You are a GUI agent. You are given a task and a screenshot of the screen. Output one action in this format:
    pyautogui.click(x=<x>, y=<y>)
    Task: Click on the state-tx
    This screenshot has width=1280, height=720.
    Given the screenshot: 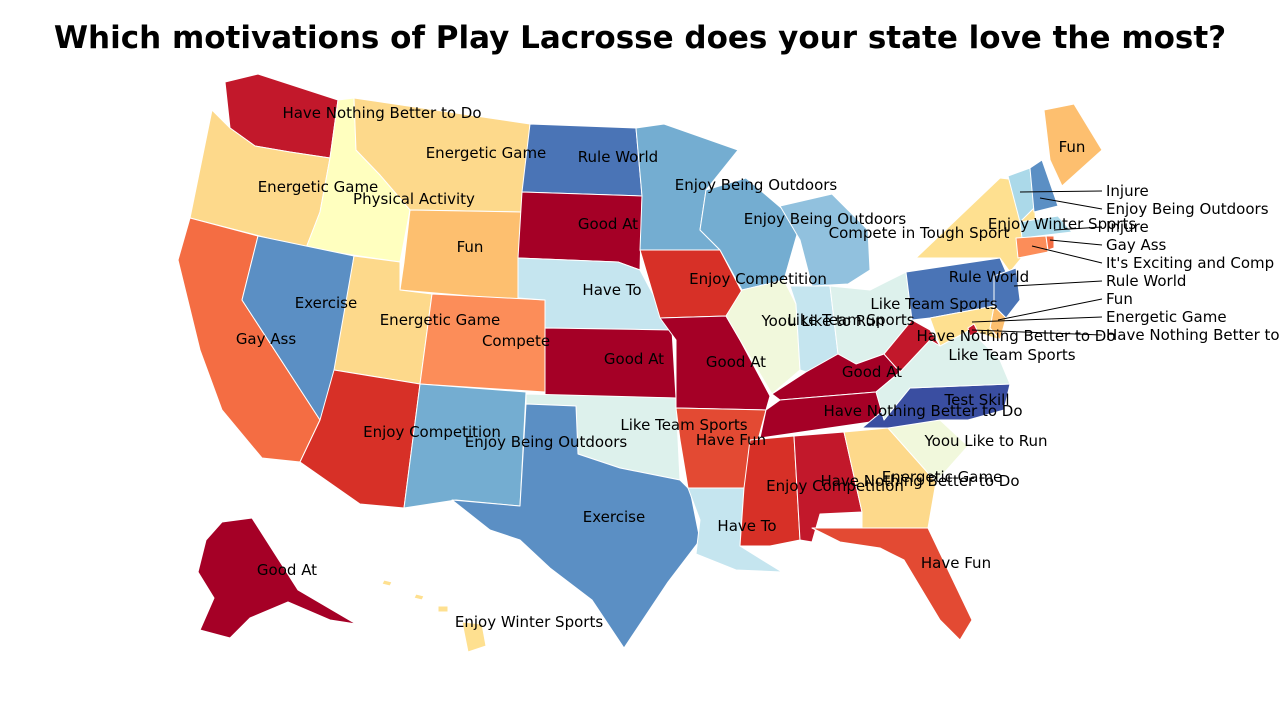 What is the action you would take?
    pyautogui.click(x=576, y=526)
    